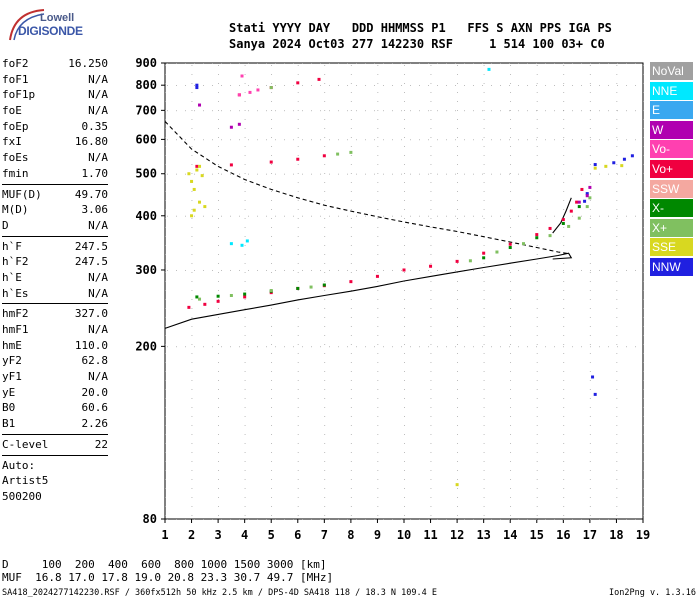 This screenshot has width=700, height=600. Describe the element at coordinates (194, 210) in the screenshot. I see `echo-point-sse` at that location.